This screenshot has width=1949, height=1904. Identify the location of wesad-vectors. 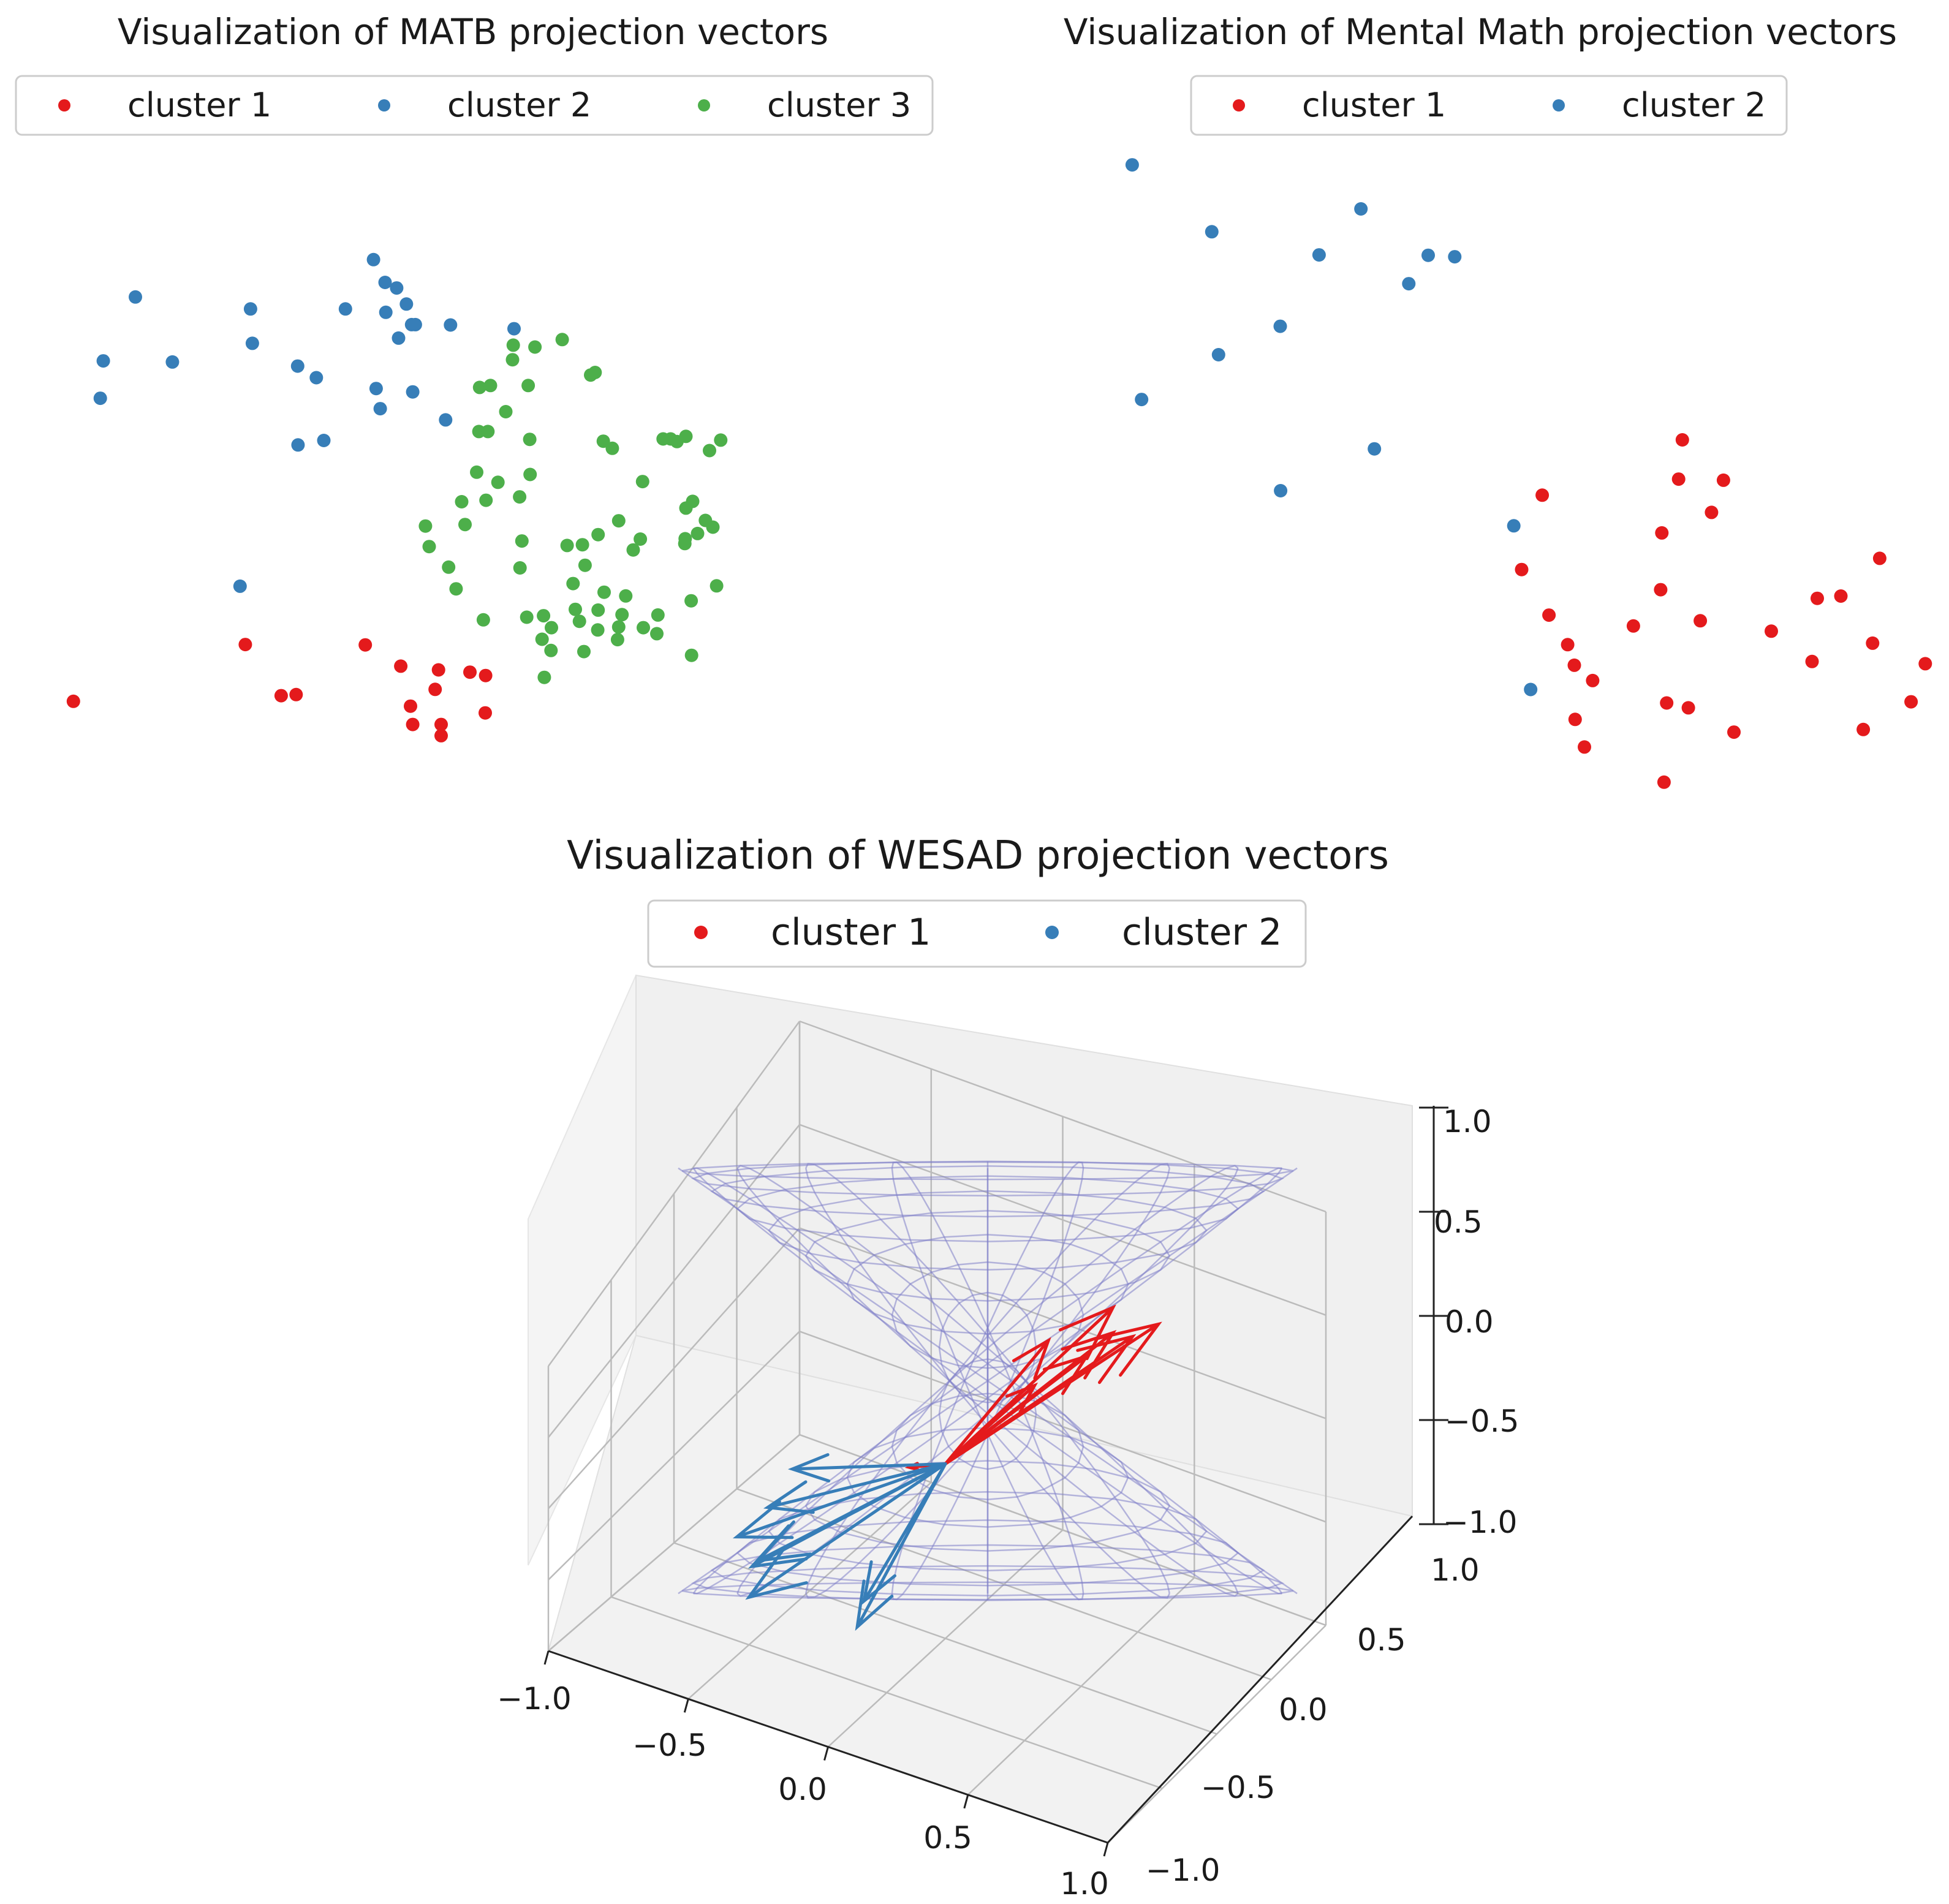
(947, 1467).